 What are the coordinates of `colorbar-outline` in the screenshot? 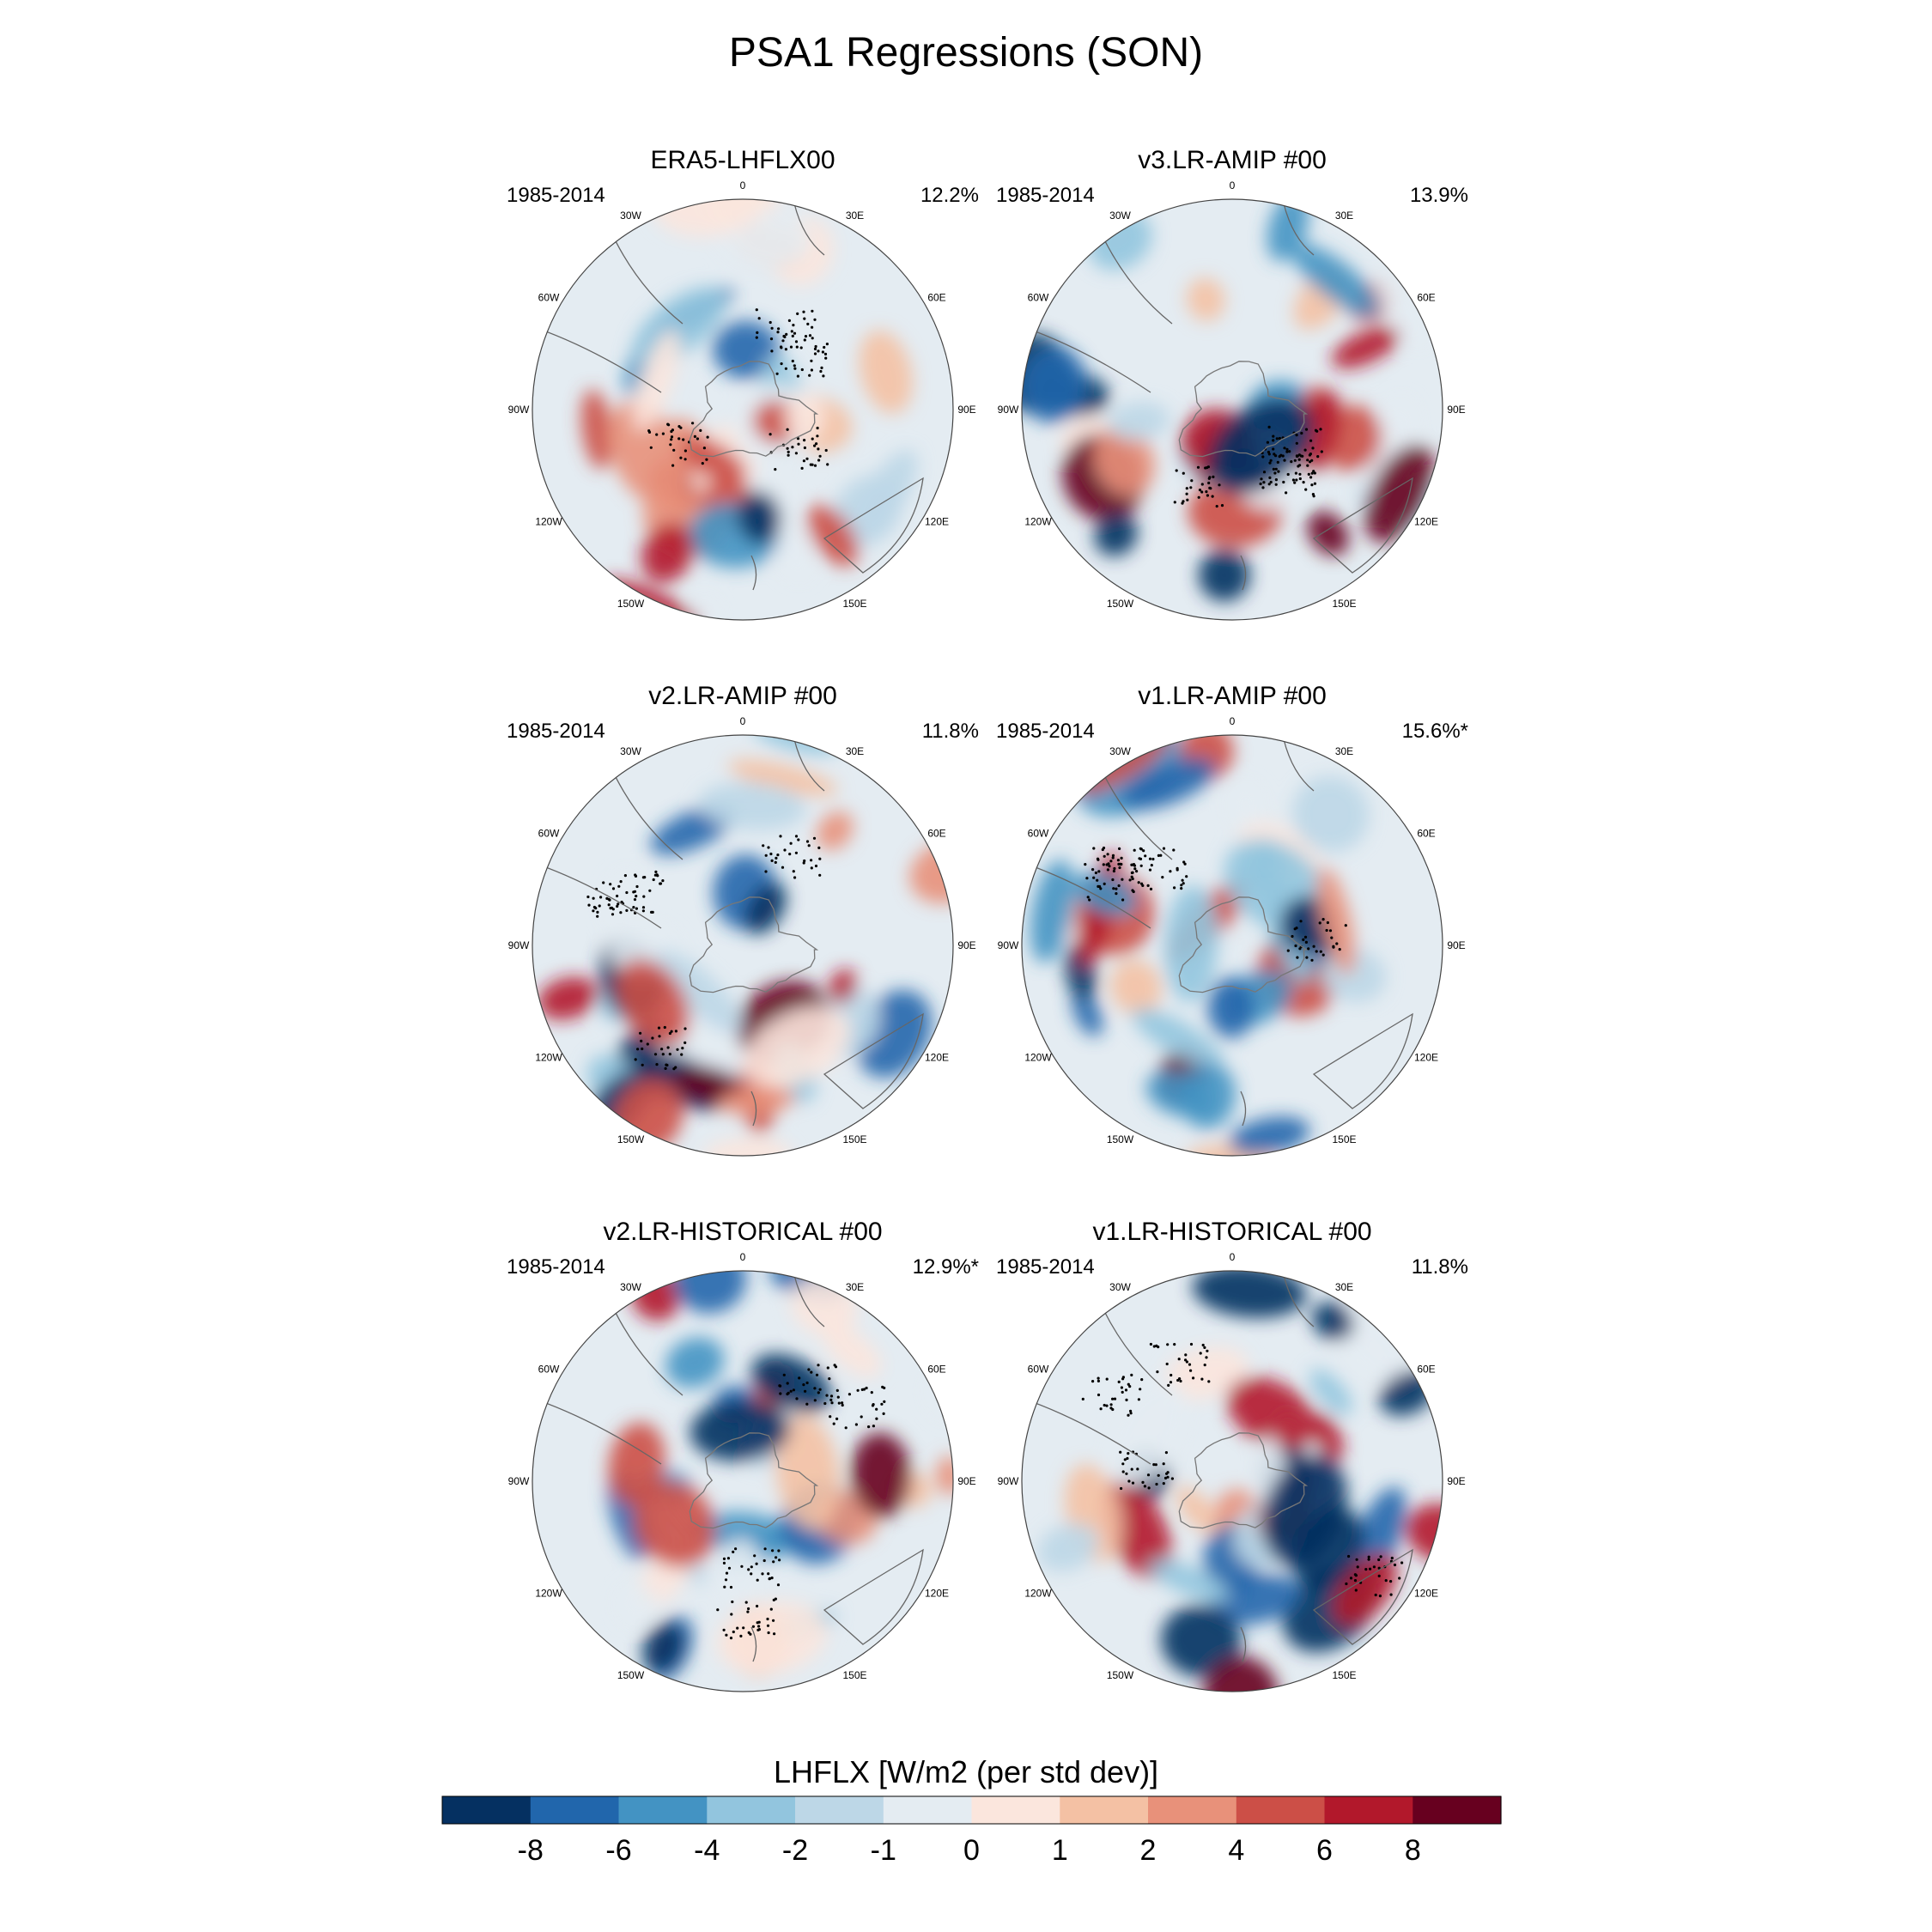 It's located at (972, 1810).